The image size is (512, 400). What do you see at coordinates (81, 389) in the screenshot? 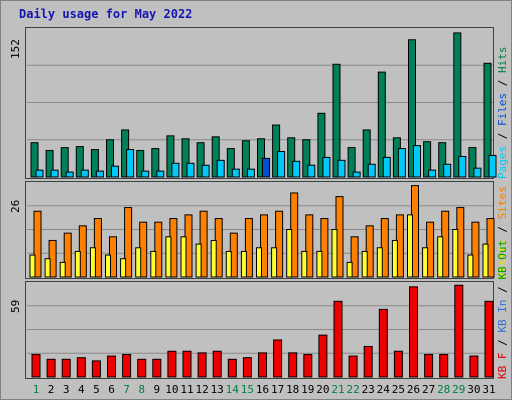
I see `day-label: 4` at bounding box center [81, 389].